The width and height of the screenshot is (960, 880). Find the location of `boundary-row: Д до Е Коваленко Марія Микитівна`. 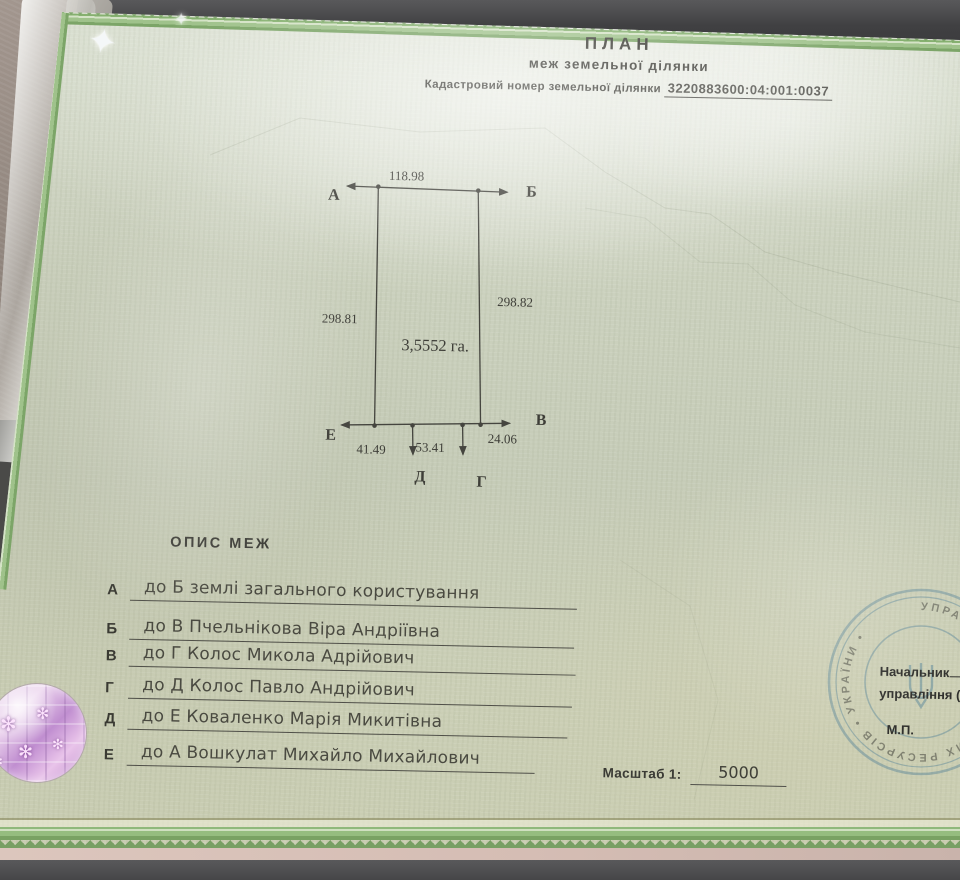

boundary-row: Д до Е Коваленко Марія Микитівна is located at coordinates (339, 722).